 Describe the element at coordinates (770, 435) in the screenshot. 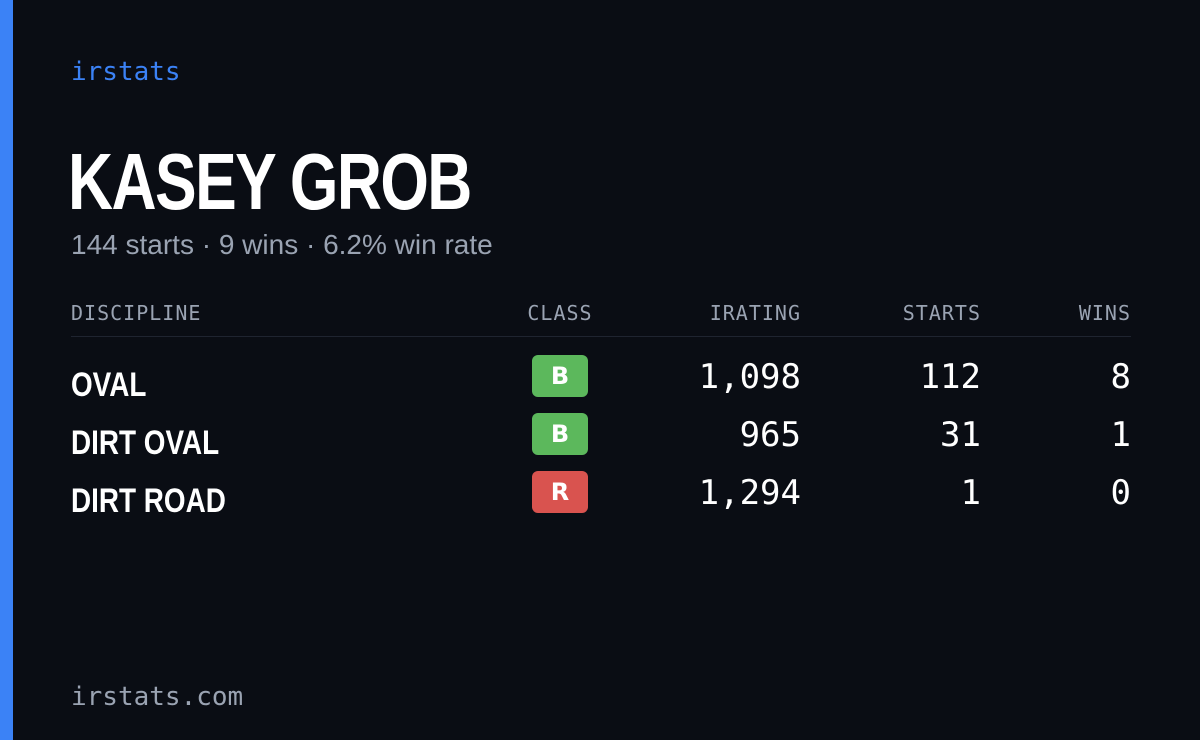

I see `row-irating: 965` at that location.